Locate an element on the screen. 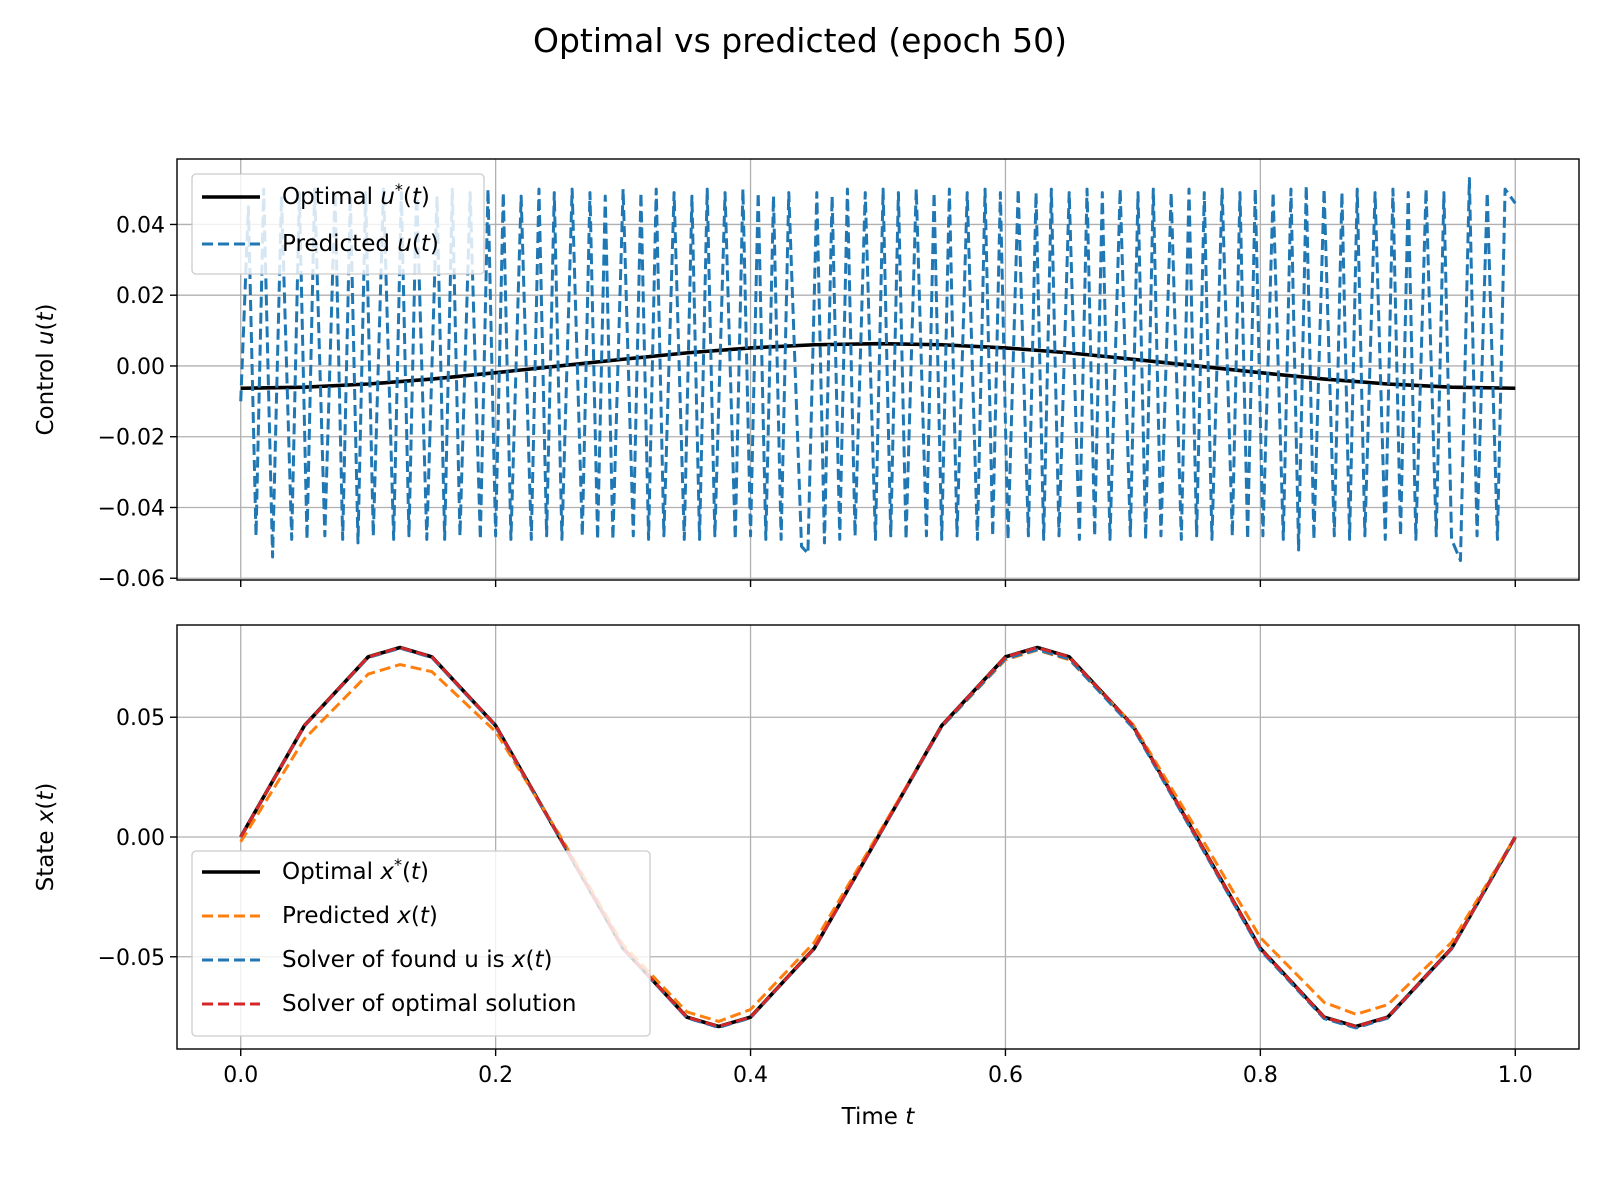 Image resolution: width=1600 pixels, height=1200 pixels. x-tick-label: 0.8 is located at coordinates (1260, 1075).